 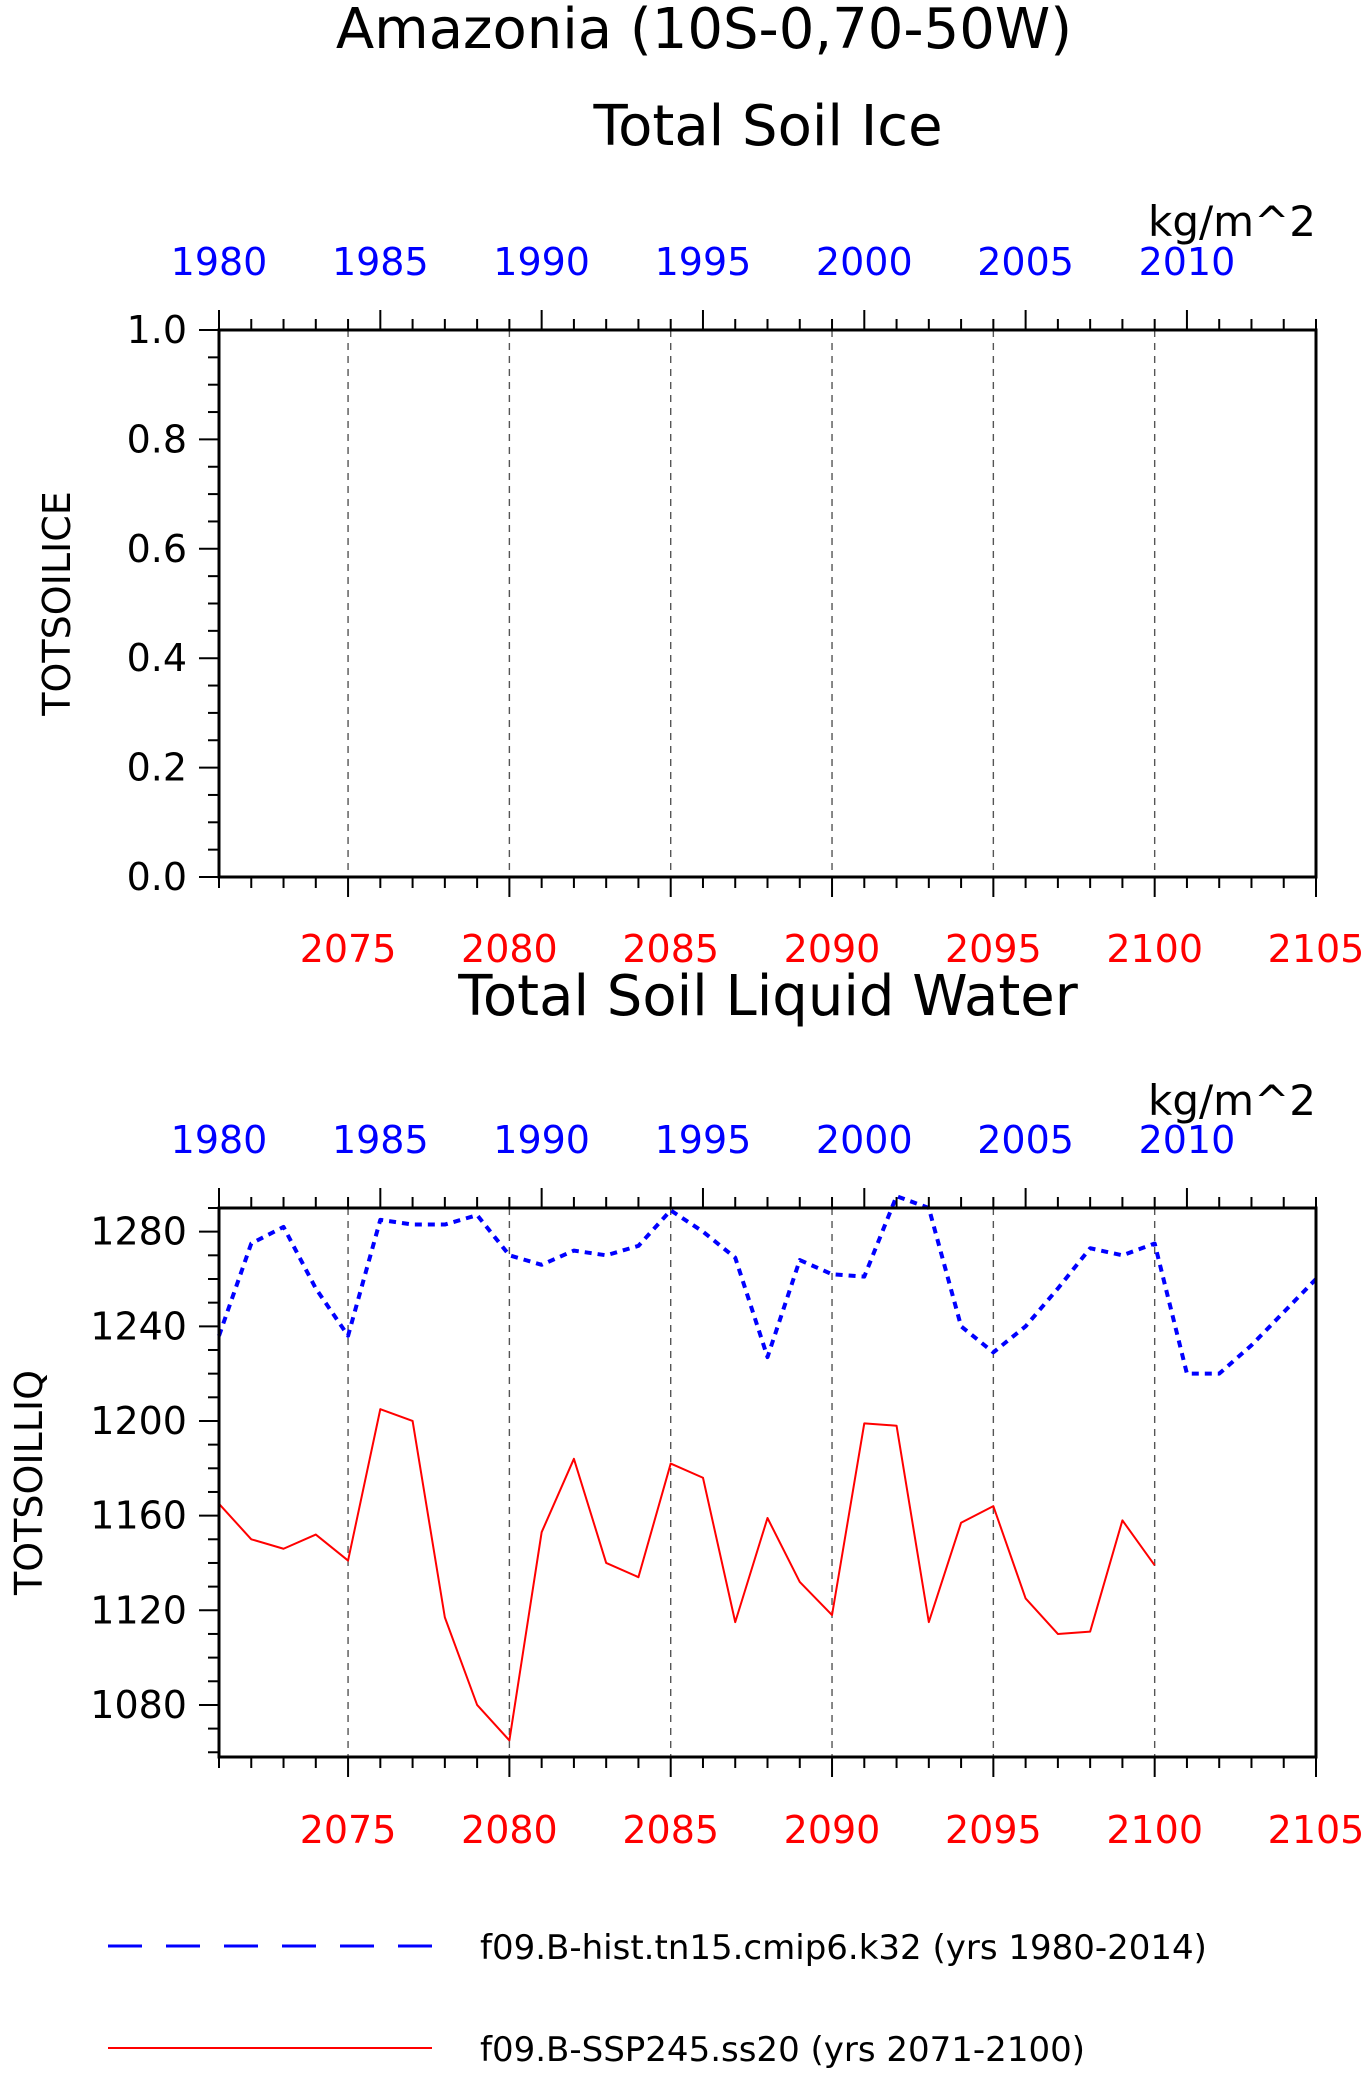 What do you see at coordinates (138, 1610) in the screenshot?
I see `y-tick-label: 1120` at bounding box center [138, 1610].